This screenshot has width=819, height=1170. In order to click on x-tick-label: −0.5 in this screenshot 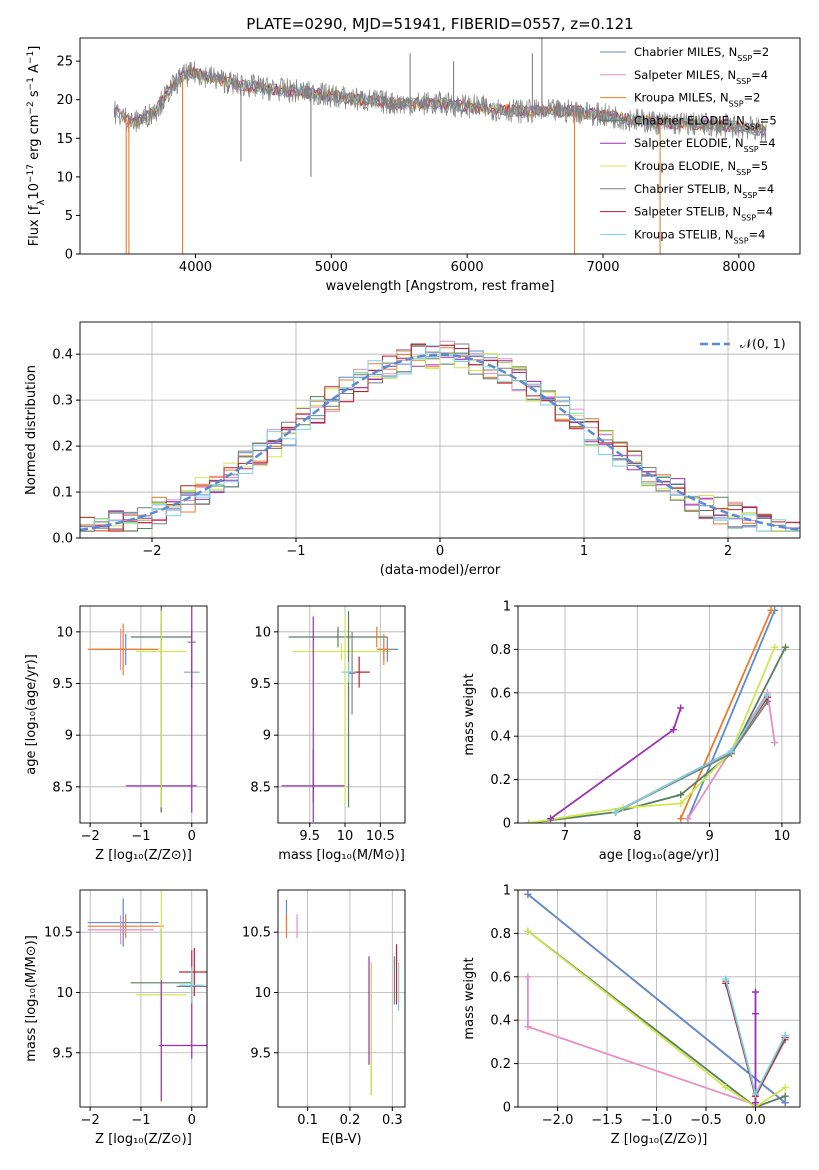, I will do `click(706, 1120)`.